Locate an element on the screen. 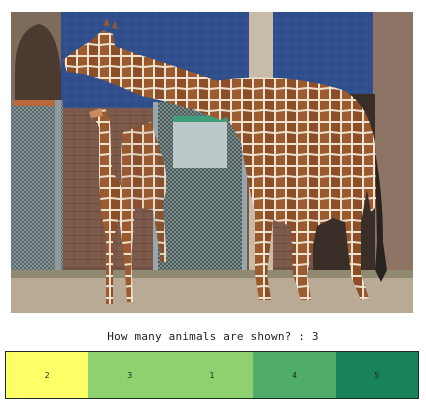 The width and height of the screenshot is (426, 411). answer-bar: 2 3 1 4 5 is located at coordinates (212, 375).